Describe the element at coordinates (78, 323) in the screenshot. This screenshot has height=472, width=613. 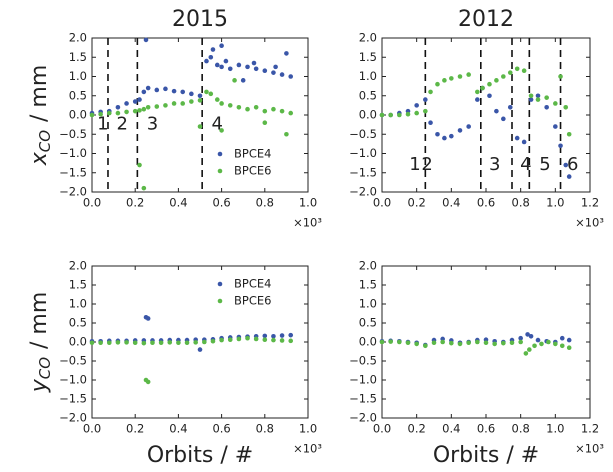
I see `y-tick-label: 0.5` at that location.